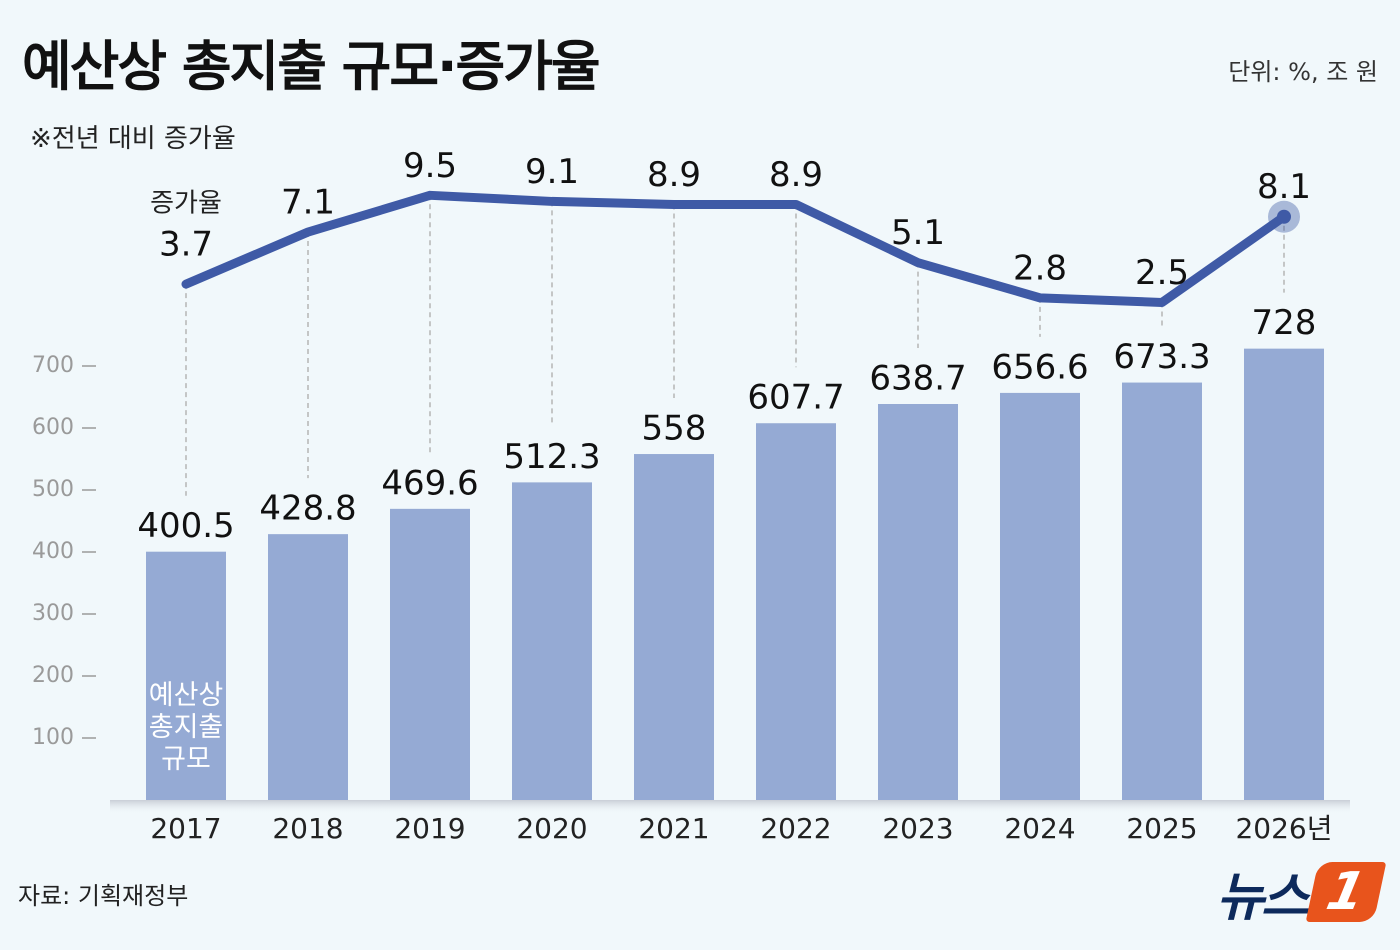  What do you see at coordinates (1284, 216) in the screenshot?
I see `highlight-point` at bounding box center [1284, 216].